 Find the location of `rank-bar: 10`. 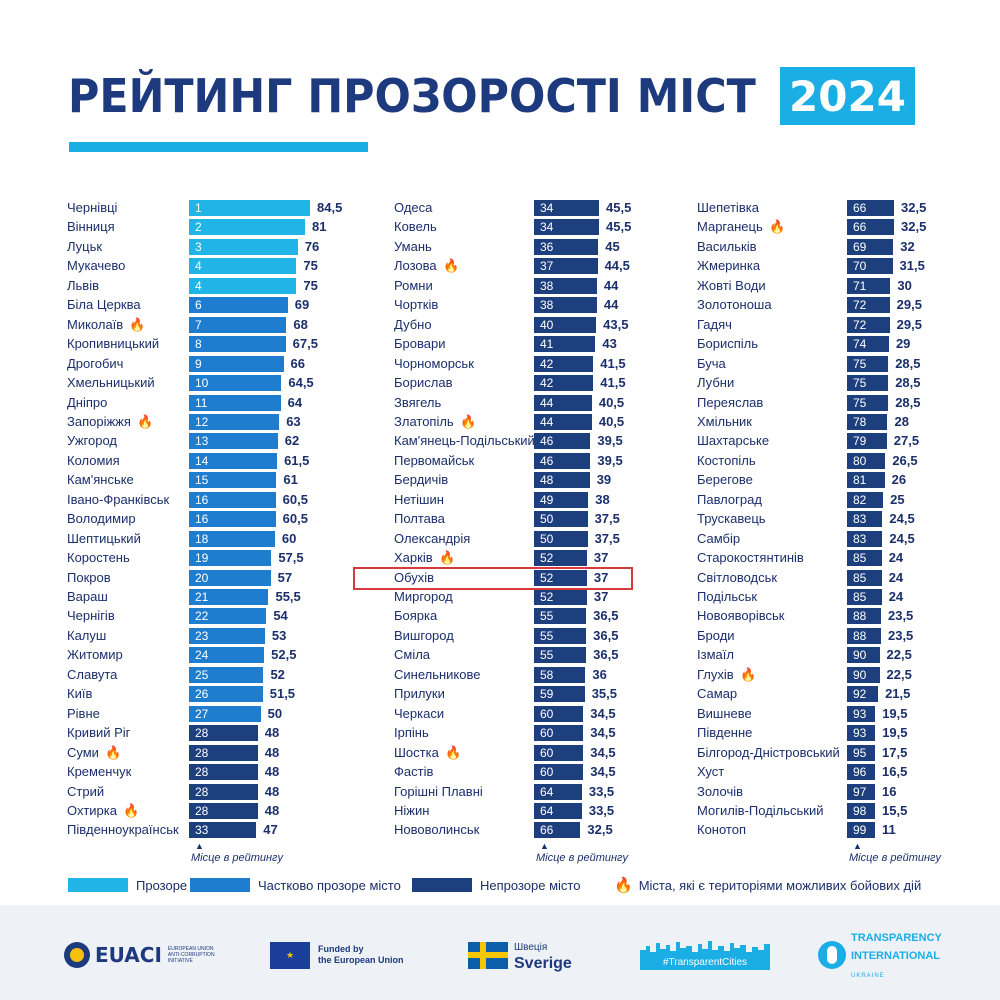

rank-bar: 10 is located at coordinates (235, 383).